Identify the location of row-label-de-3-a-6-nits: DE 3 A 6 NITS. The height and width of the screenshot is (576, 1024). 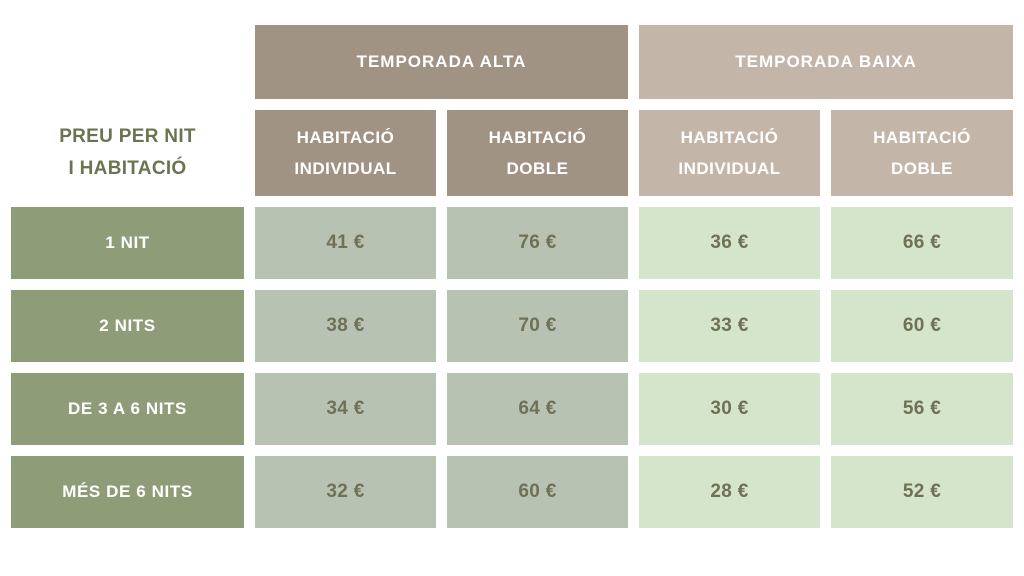
(127, 409).